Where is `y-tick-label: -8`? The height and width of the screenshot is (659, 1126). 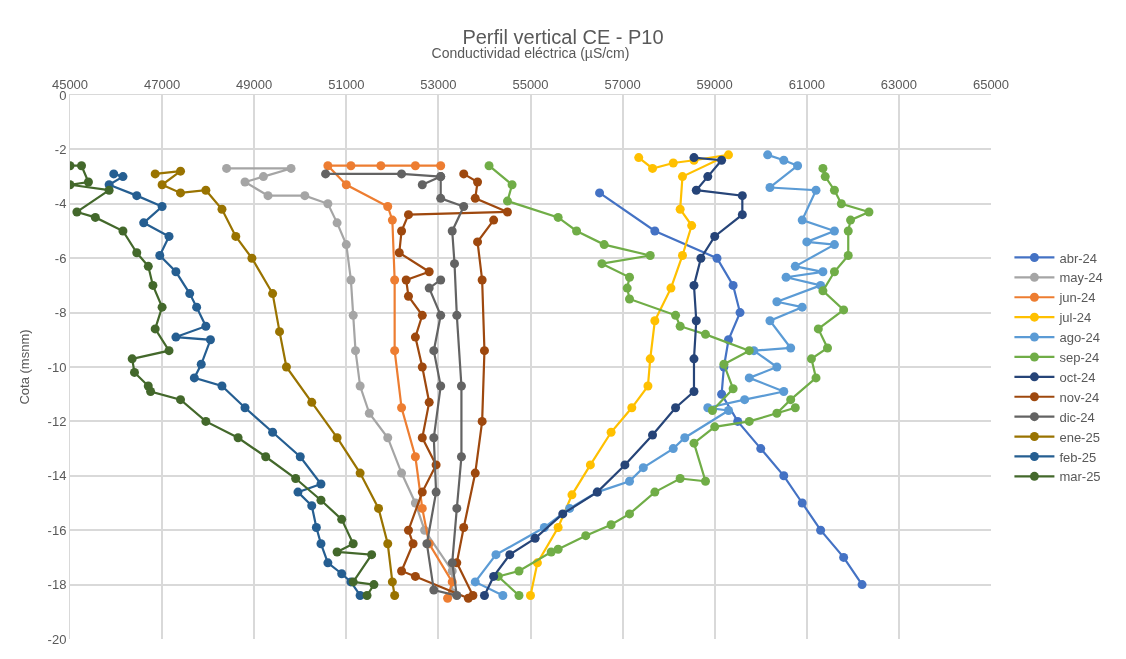
y-tick-label: -8 is located at coordinates (60, 313).